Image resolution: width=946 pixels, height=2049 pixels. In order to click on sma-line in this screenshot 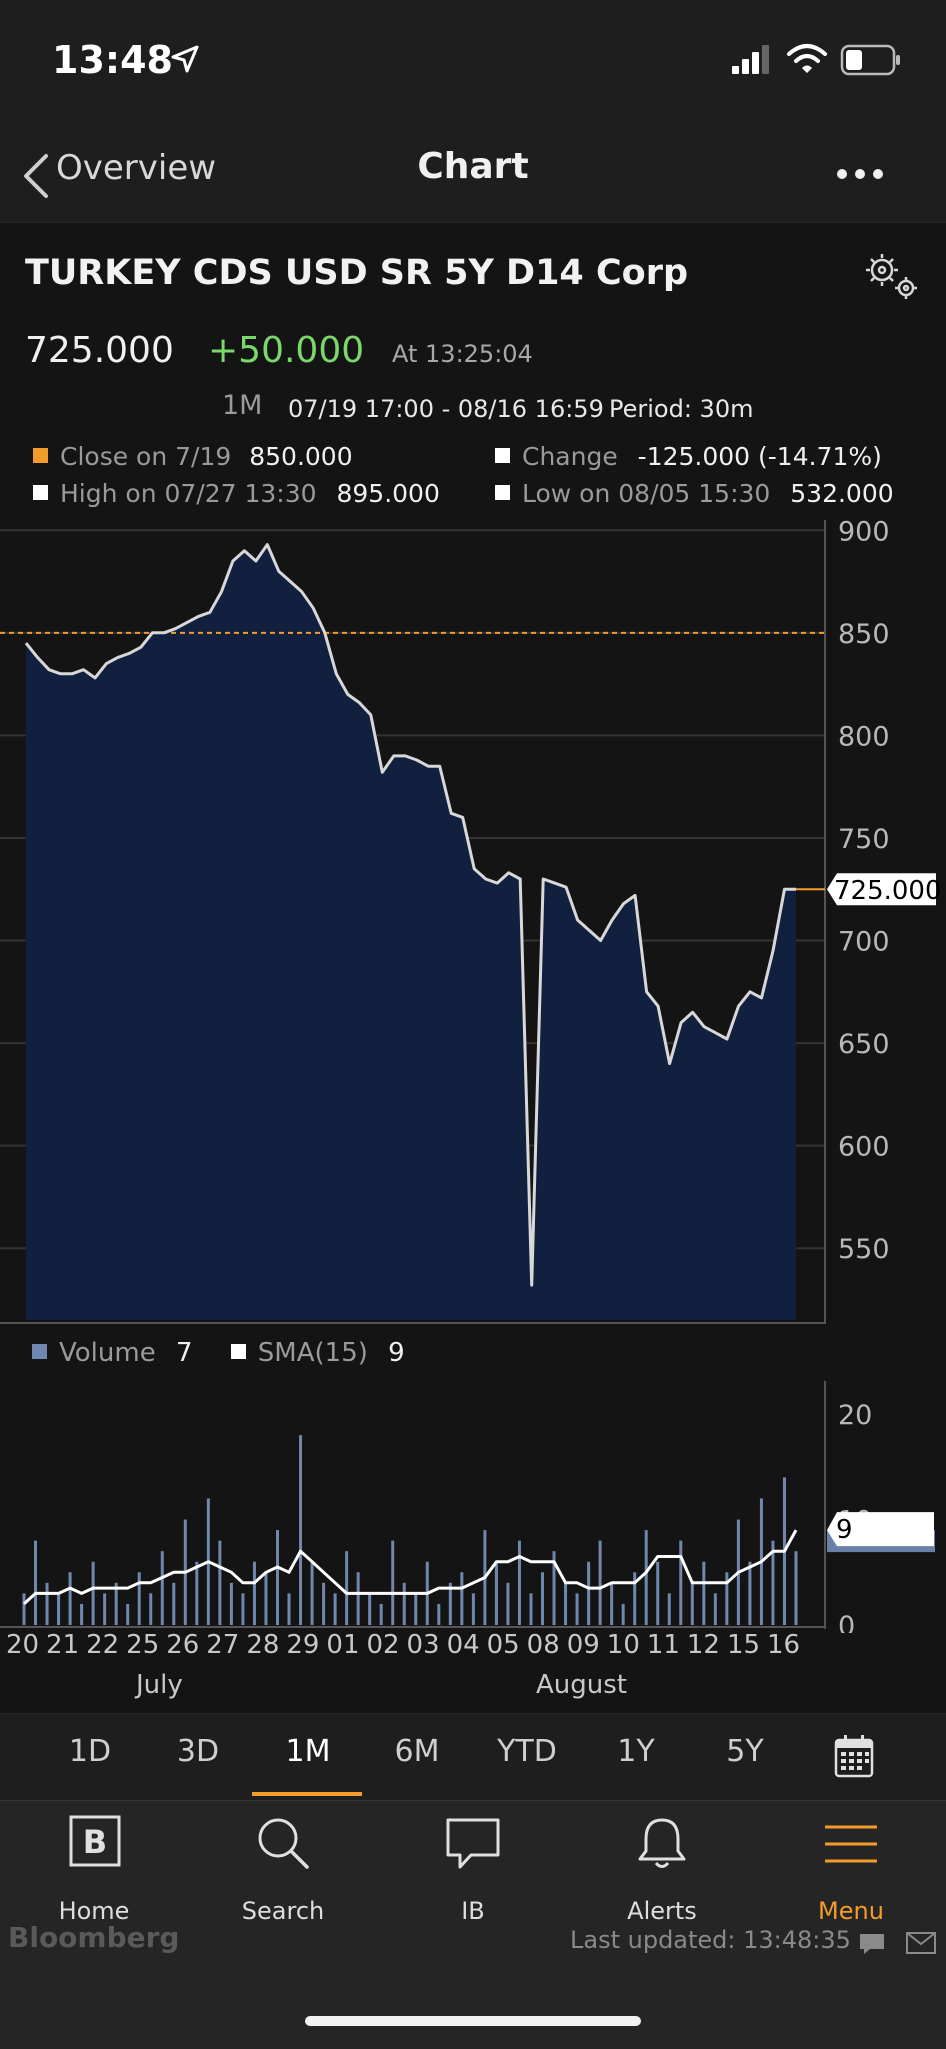, I will do `click(410, 1567)`.